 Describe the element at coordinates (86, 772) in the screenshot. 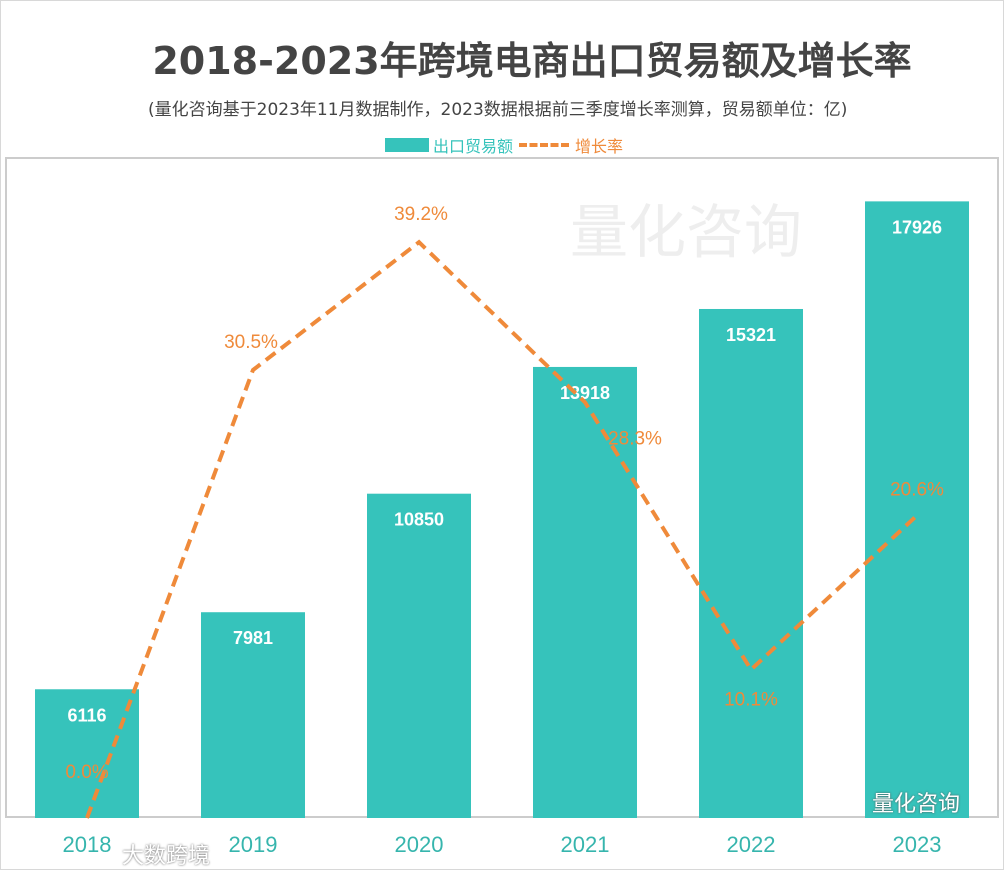

I see `line-label-2018: 0.0%` at that location.